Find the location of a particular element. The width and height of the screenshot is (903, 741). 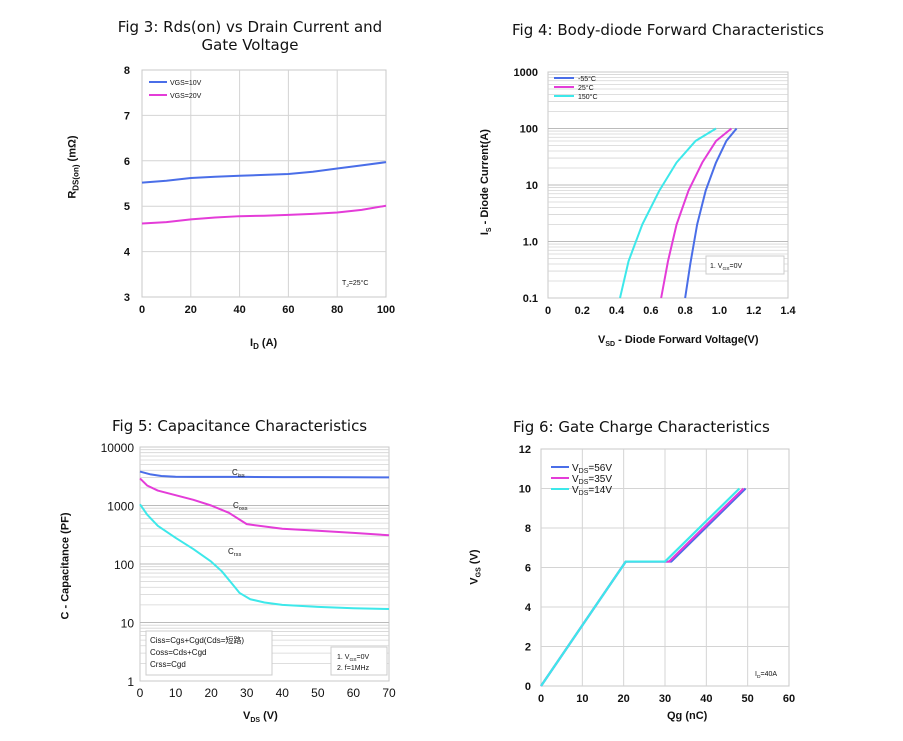

fig5-curve-label: Ciss is located at coordinates (238, 473).